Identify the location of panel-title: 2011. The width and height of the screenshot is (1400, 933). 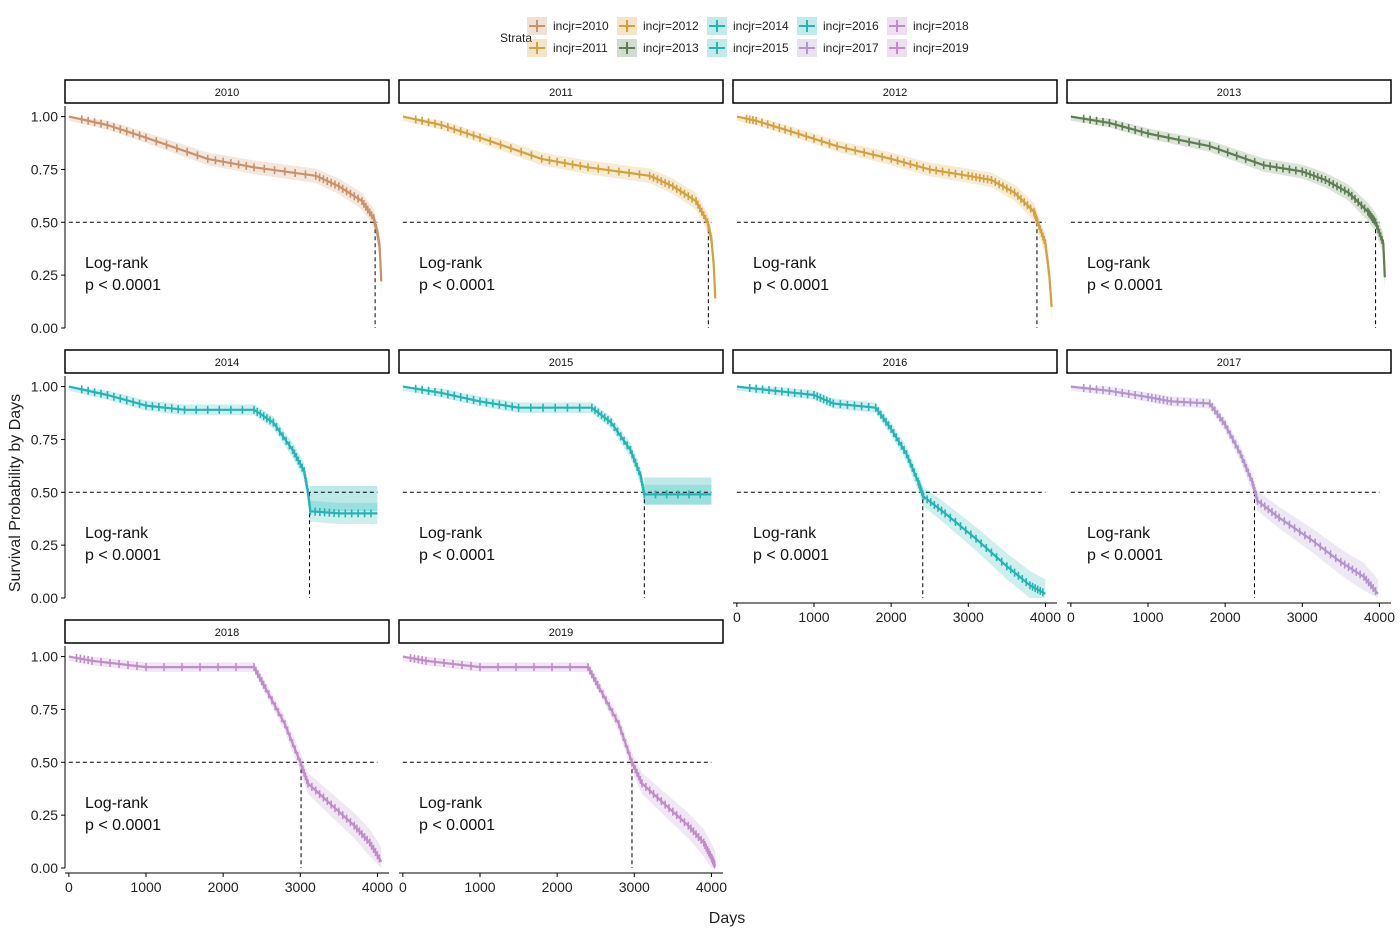
(561, 93).